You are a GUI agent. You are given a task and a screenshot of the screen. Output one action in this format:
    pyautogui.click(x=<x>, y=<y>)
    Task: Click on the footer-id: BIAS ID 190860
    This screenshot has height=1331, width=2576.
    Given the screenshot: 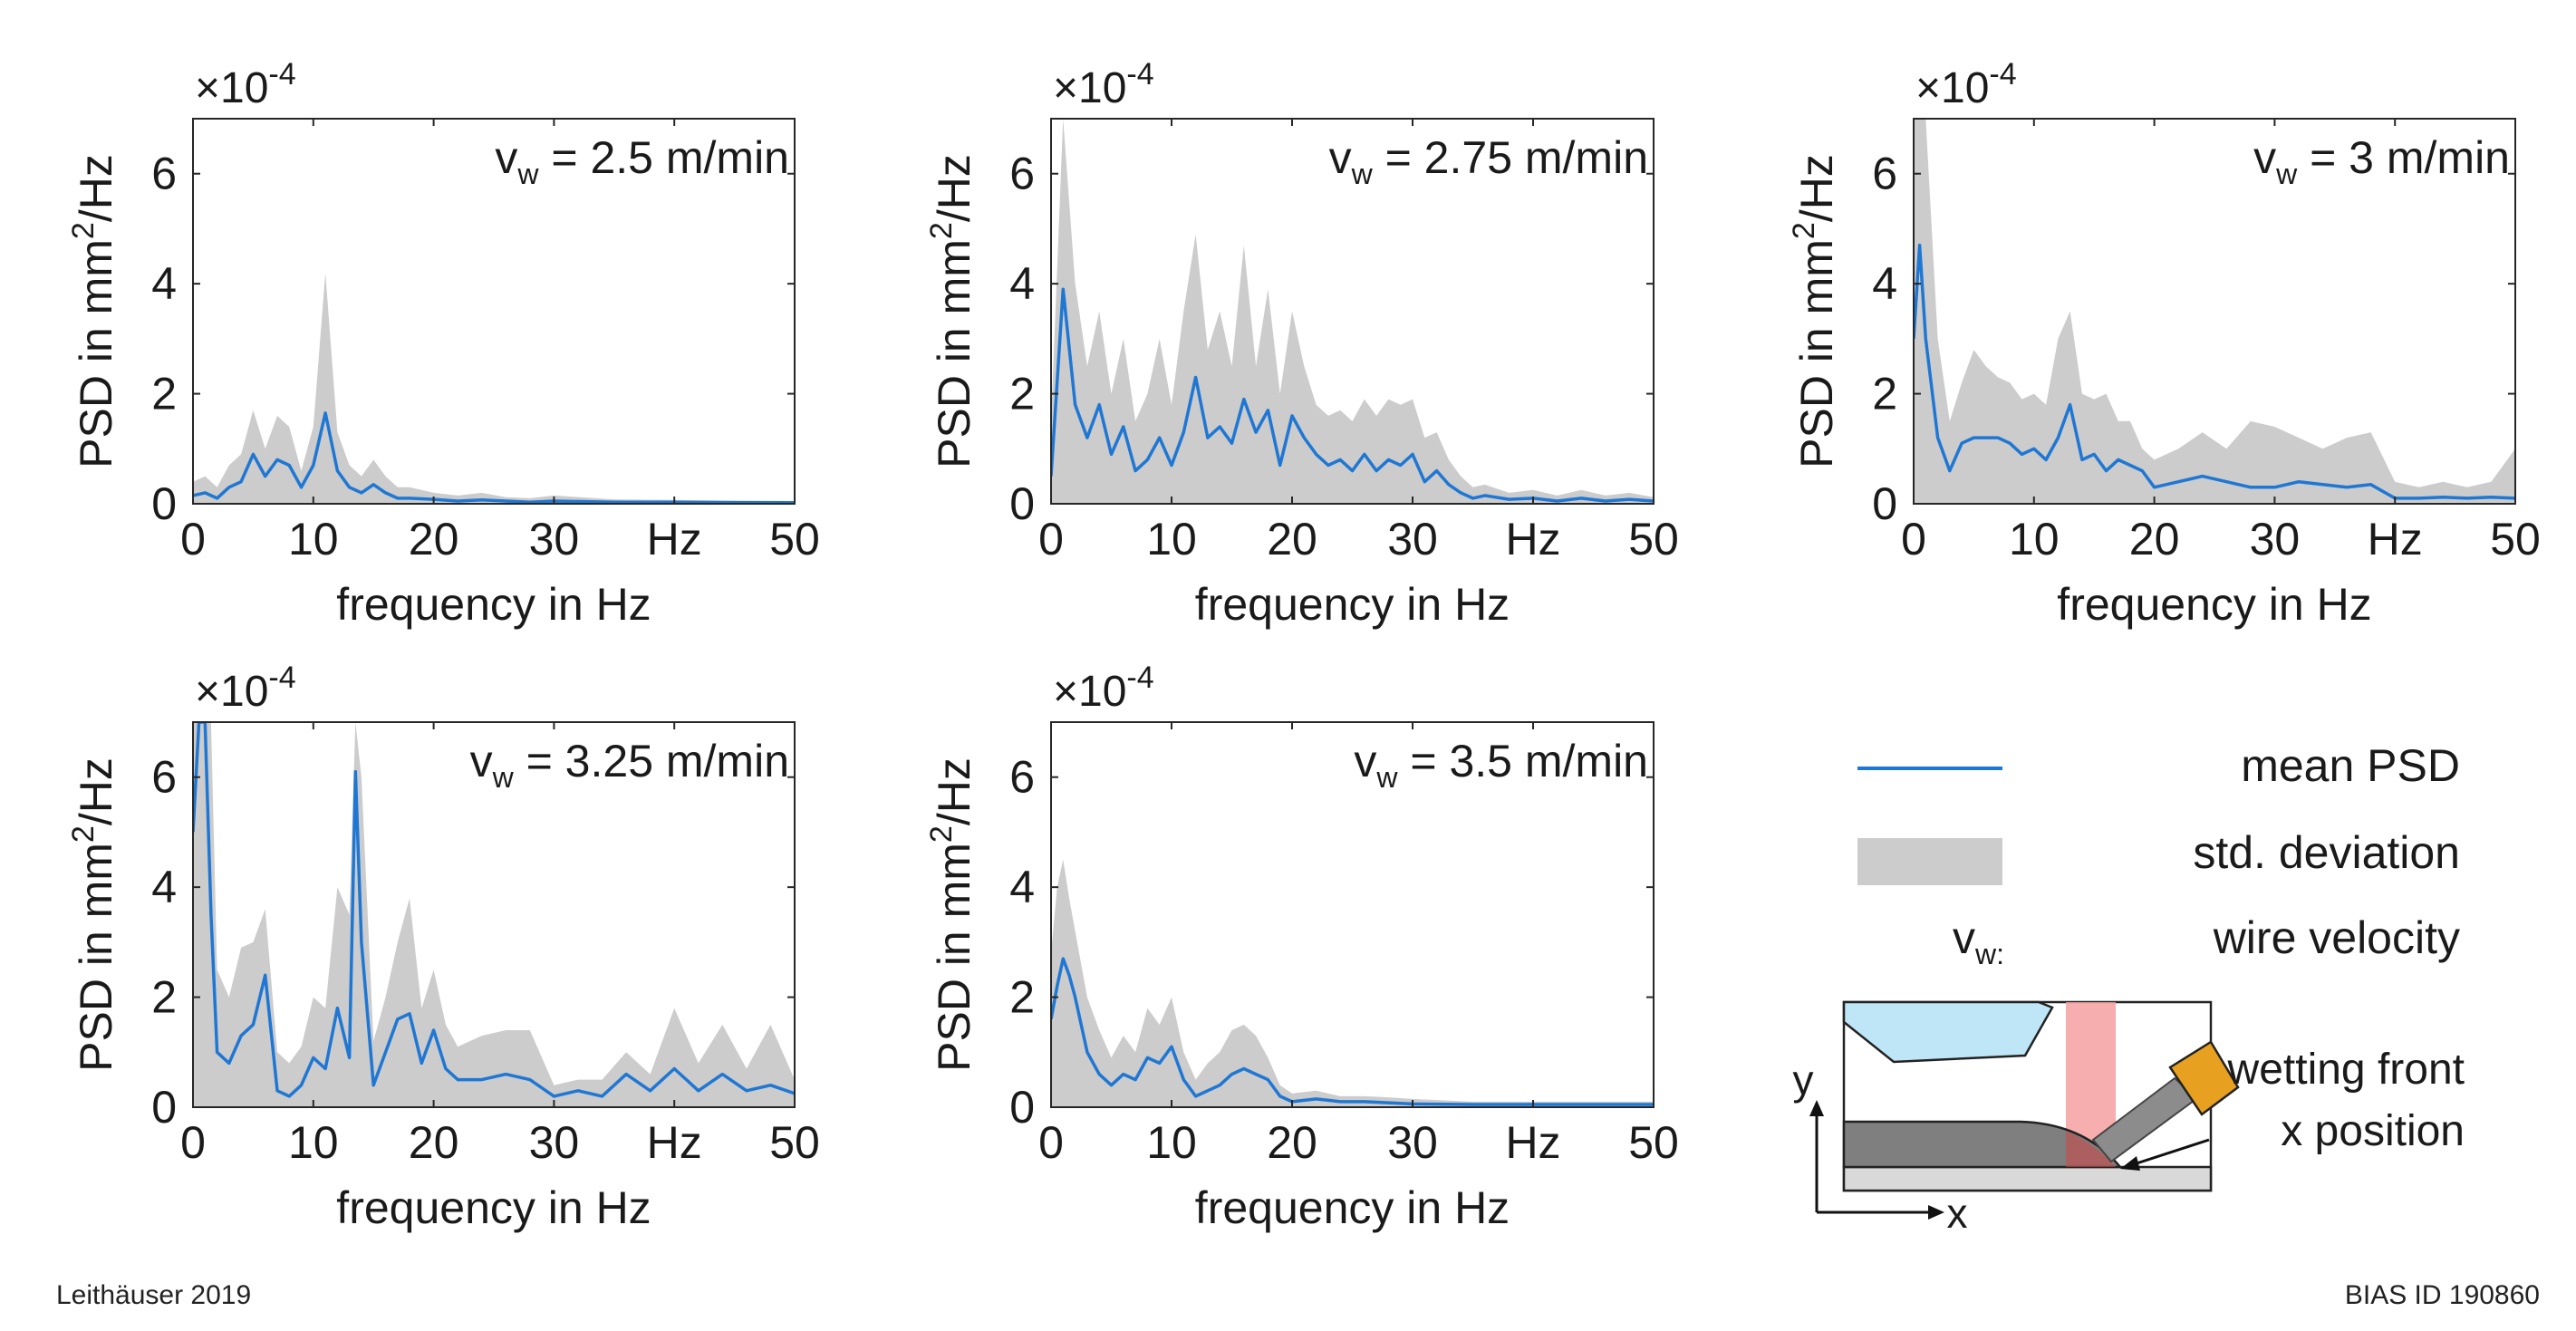 What is the action you would take?
    pyautogui.click(x=2442, y=1295)
    